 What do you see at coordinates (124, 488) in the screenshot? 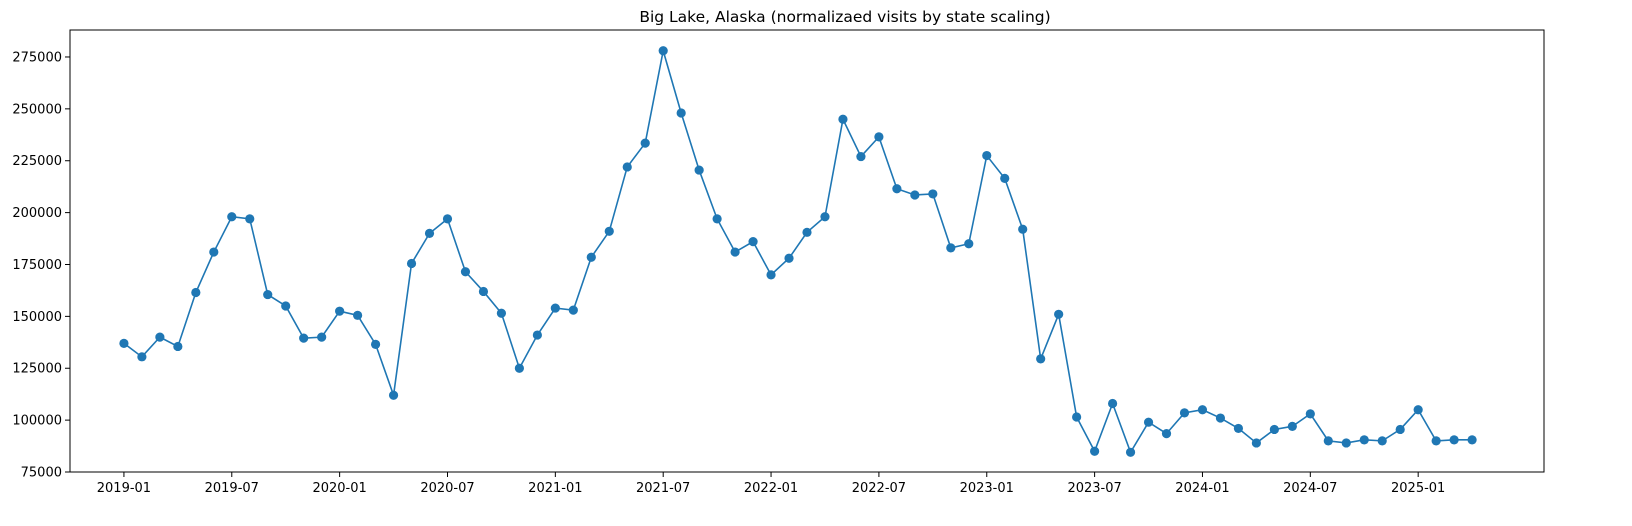
I see `x-tick-label: 2019-01` at bounding box center [124, 488].